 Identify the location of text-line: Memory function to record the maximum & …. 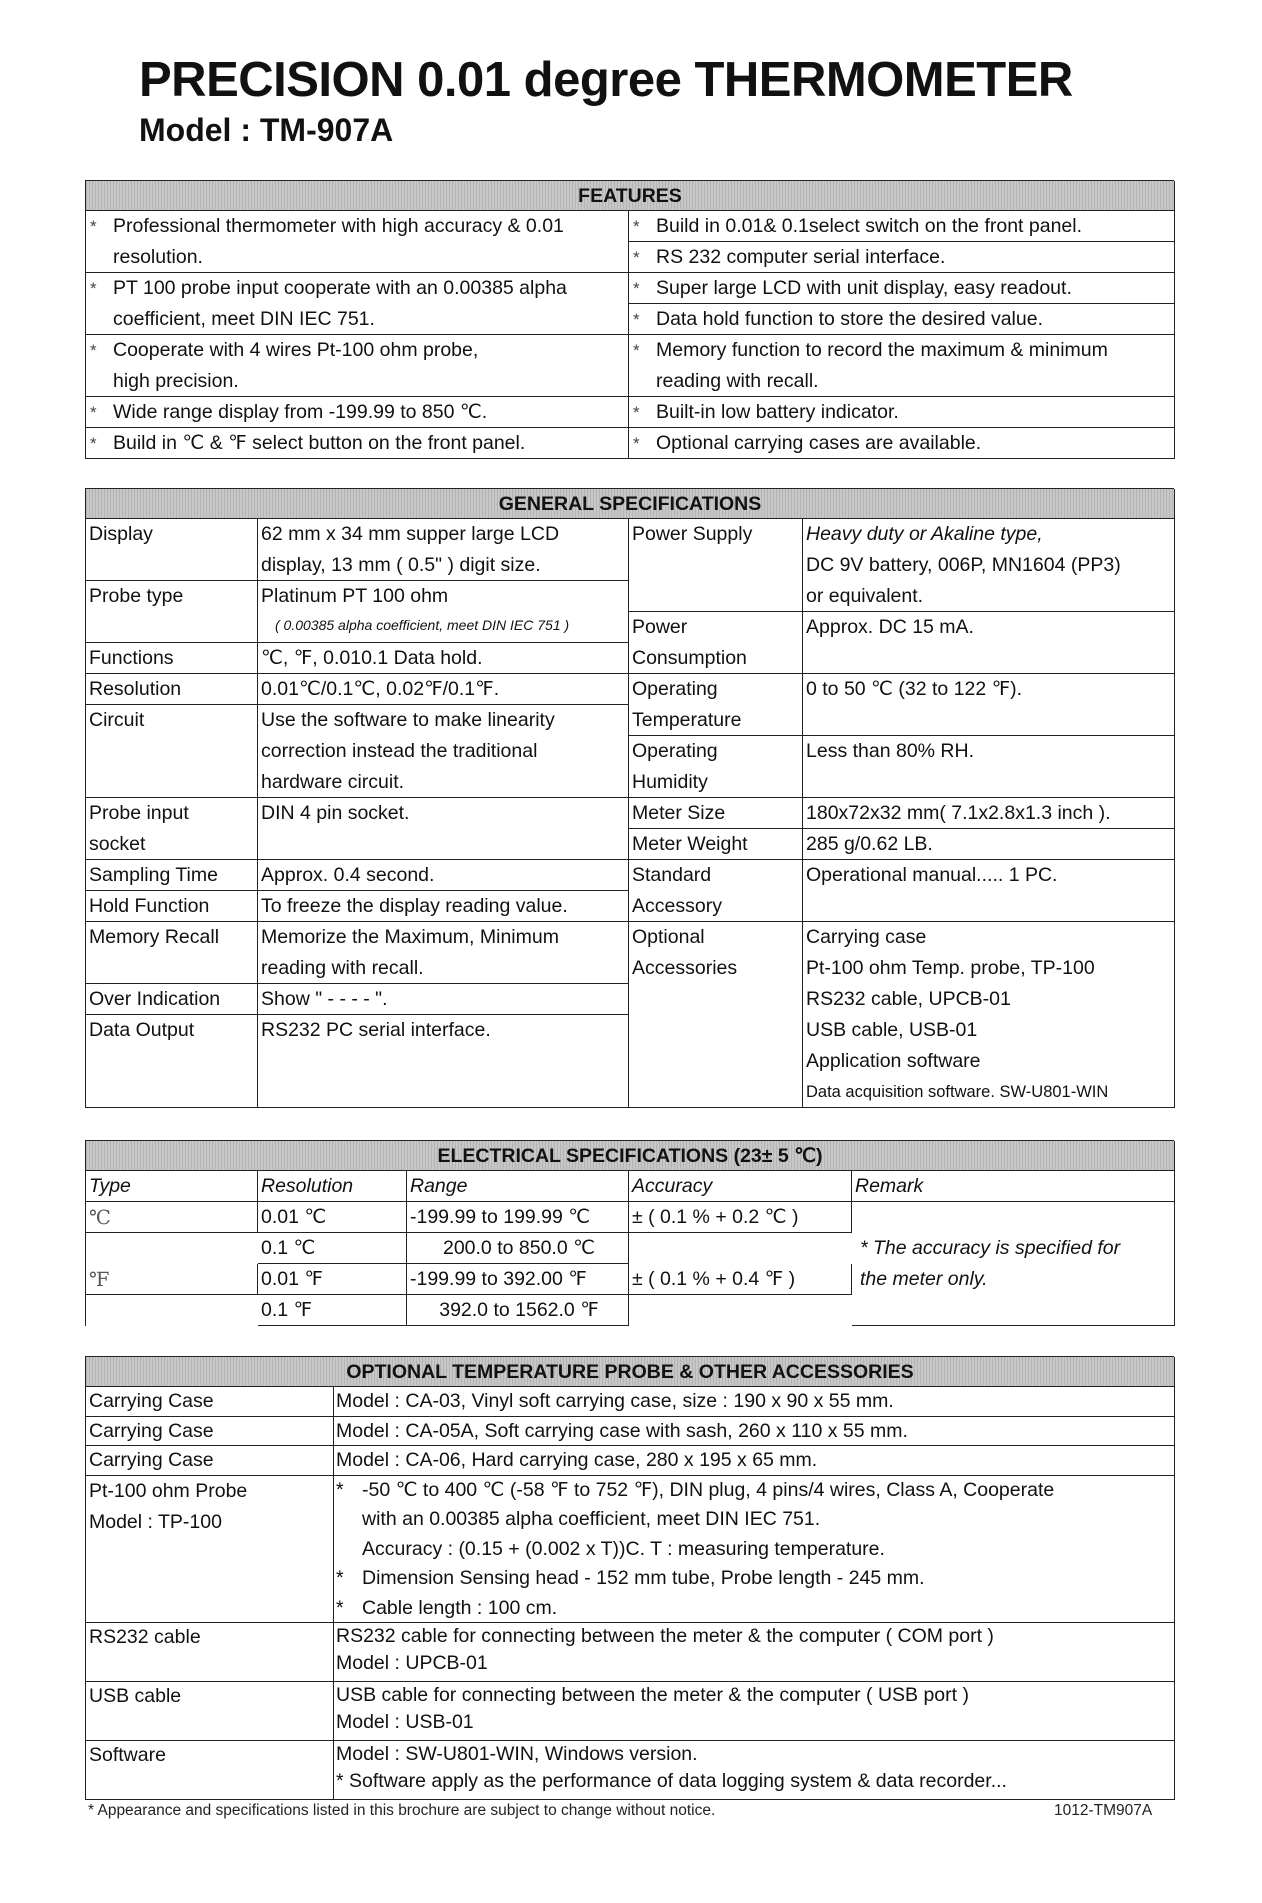
(882, 350).